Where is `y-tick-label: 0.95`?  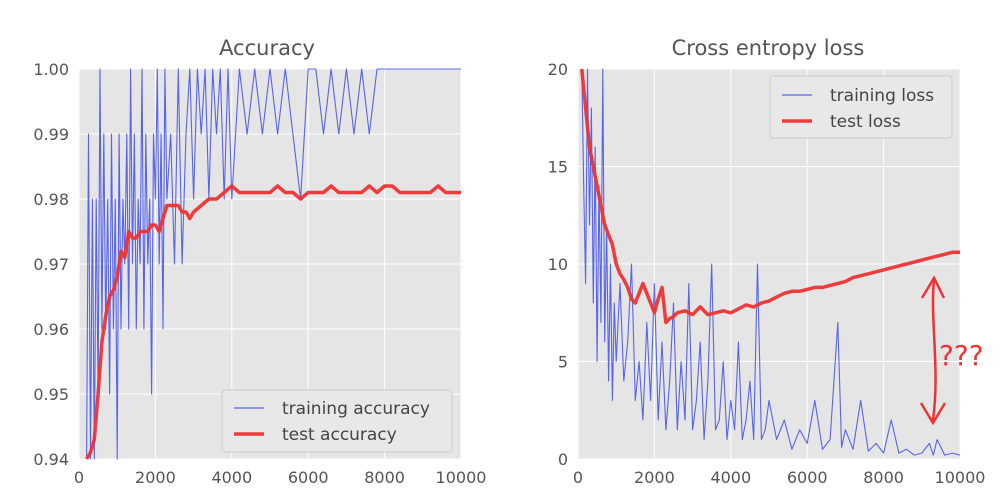
y-tick-label: 0.95 is located at coordinates (51, 394).